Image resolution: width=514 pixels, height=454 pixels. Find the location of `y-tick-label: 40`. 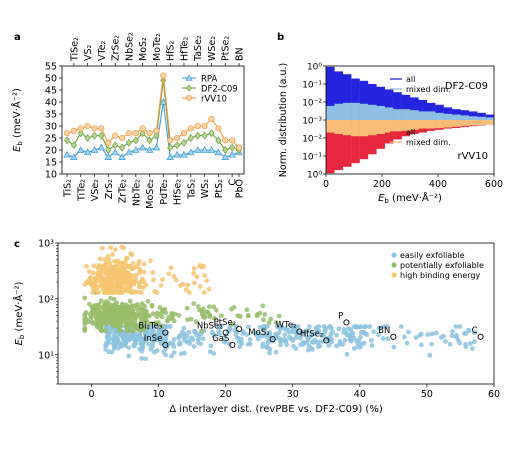

y-tick-label: 40 is located at coordinates (51, 103).